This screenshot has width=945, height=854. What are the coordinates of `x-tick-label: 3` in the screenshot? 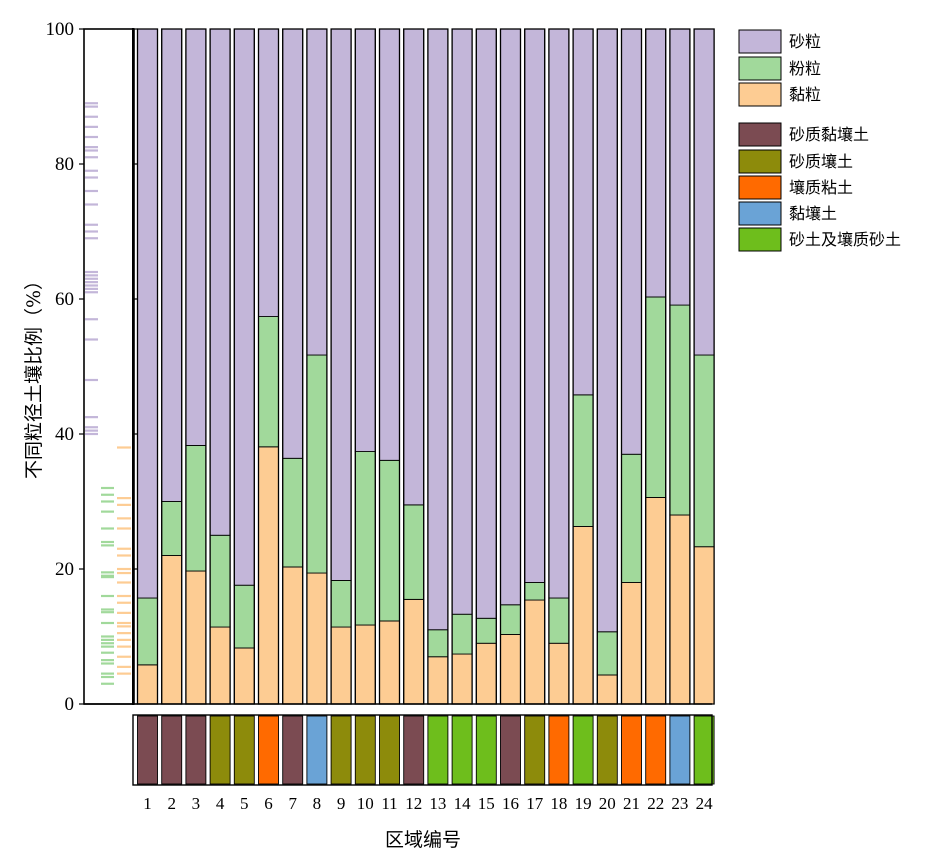 It's located at (196, 803).